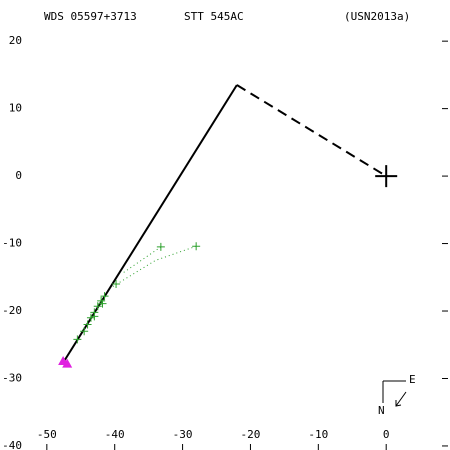  I want to click on compass-label: N, so click(381, 410).